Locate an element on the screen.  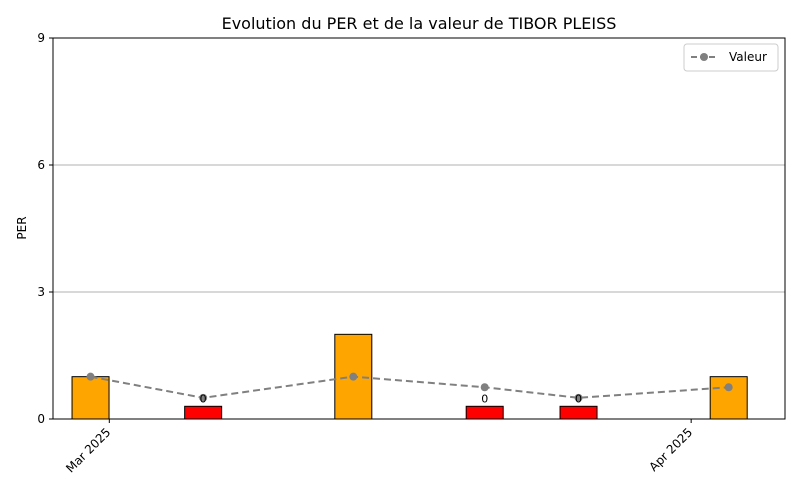
legend: Valeur is located at coordinates (731, 57).